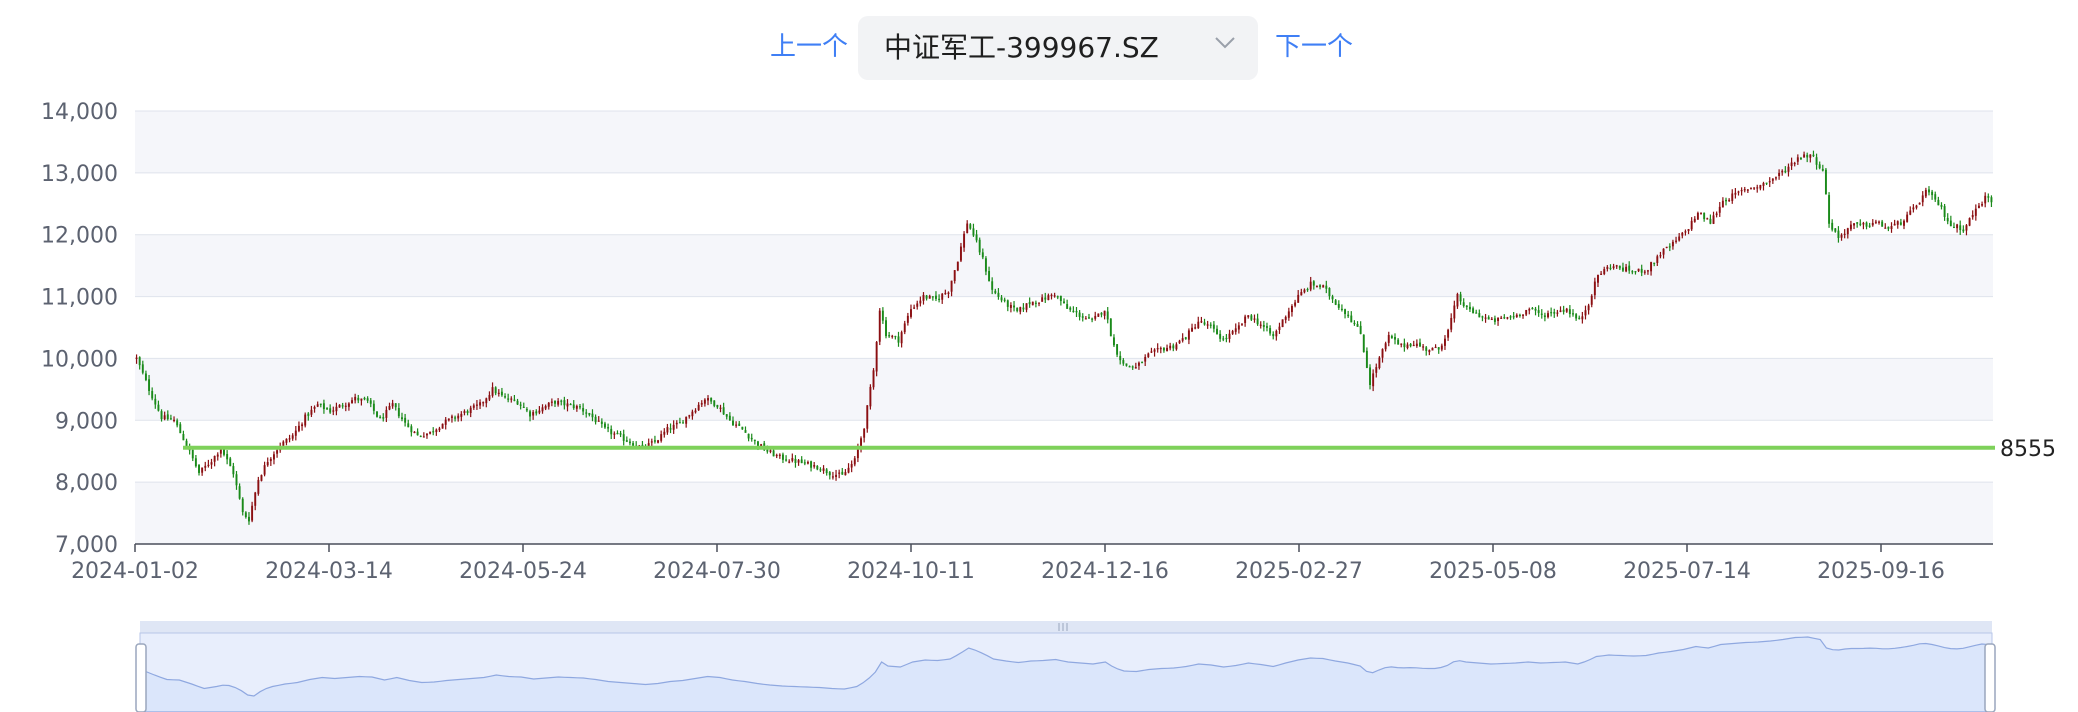 The width and height of the screenshot is (2078, 712). Describe the element at coordinates (1058, 48) in the screenshot. I see `index-selector: 中证军工-399967.SZ` at that location.